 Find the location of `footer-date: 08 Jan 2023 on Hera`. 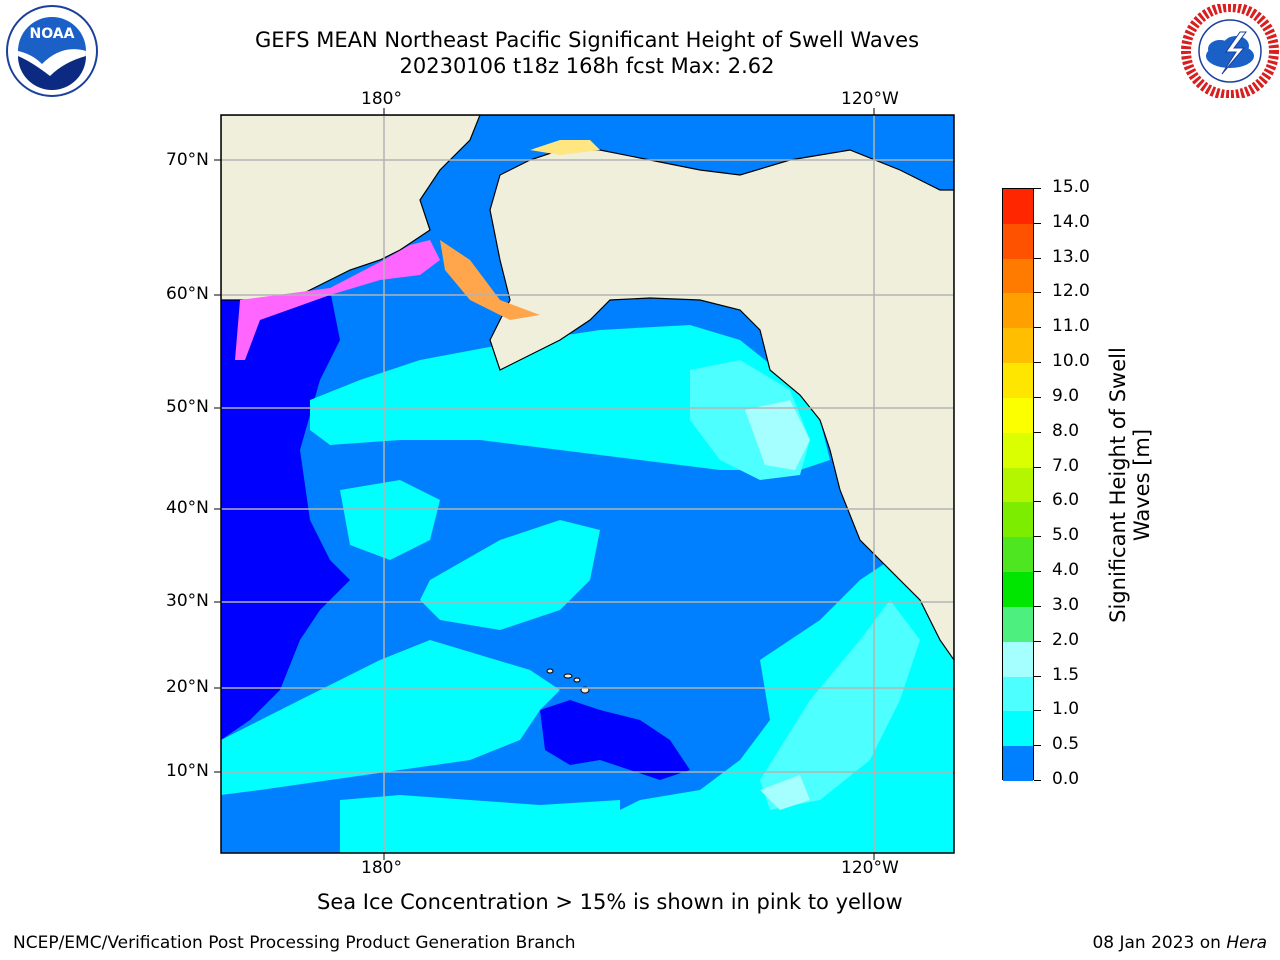

footer-date: 08 Jan 2023 on Hera is located at coordinates (1179, 943).